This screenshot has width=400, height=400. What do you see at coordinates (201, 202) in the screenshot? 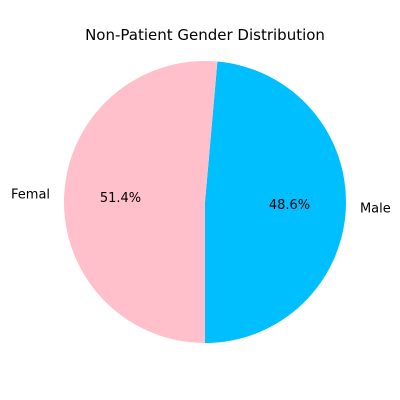
I see `pie-labels: Male 48.6% Femal 51.4%` at bounding box center [201, 202].